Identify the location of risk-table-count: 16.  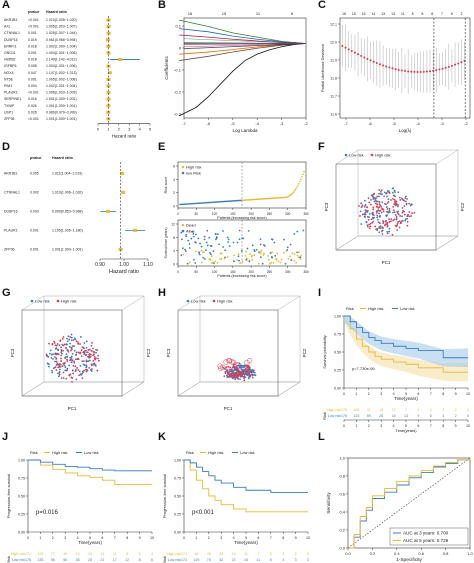
(394, 416).